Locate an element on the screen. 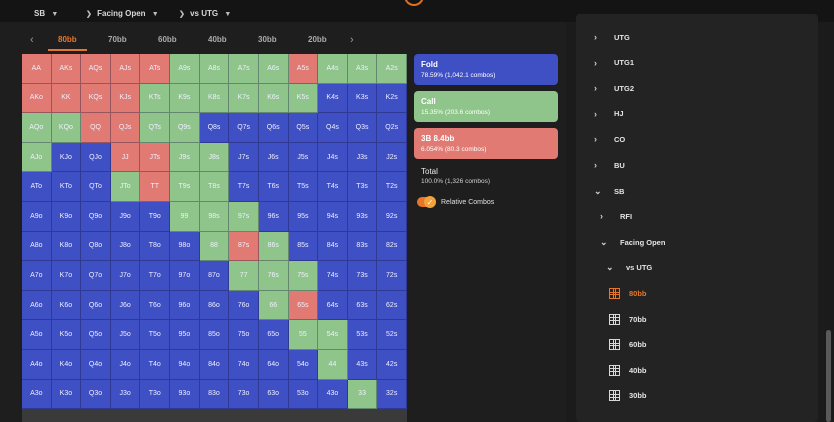 This screenshot has width=834, height=422. hand-cell: 43o is located at coordinates (333, 394).